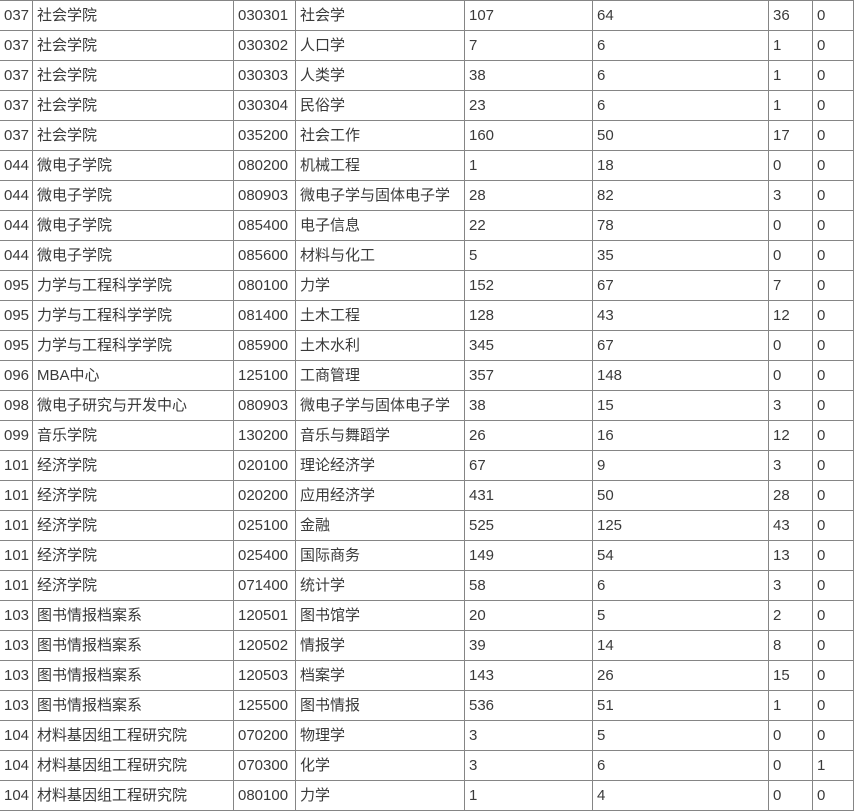 The height and width of the screenshot is (811, 856). What do you see at coordinates (133, 15) in the screenshot?
I see `cell-dept-name: 社会学院` at bounding box center [133, 15].